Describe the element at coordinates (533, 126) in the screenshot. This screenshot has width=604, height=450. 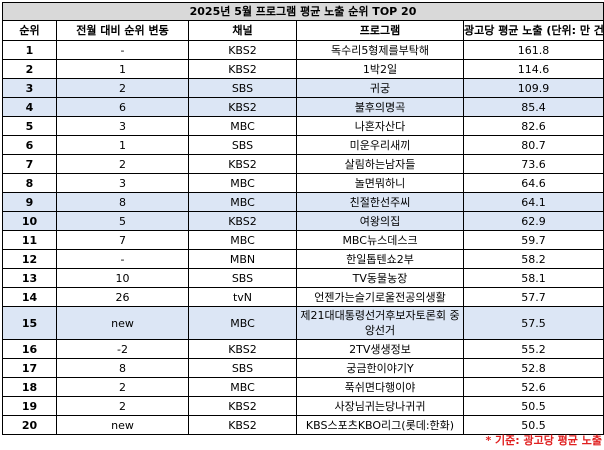
I see `ad-exposure-cell: 82.6` at that location.